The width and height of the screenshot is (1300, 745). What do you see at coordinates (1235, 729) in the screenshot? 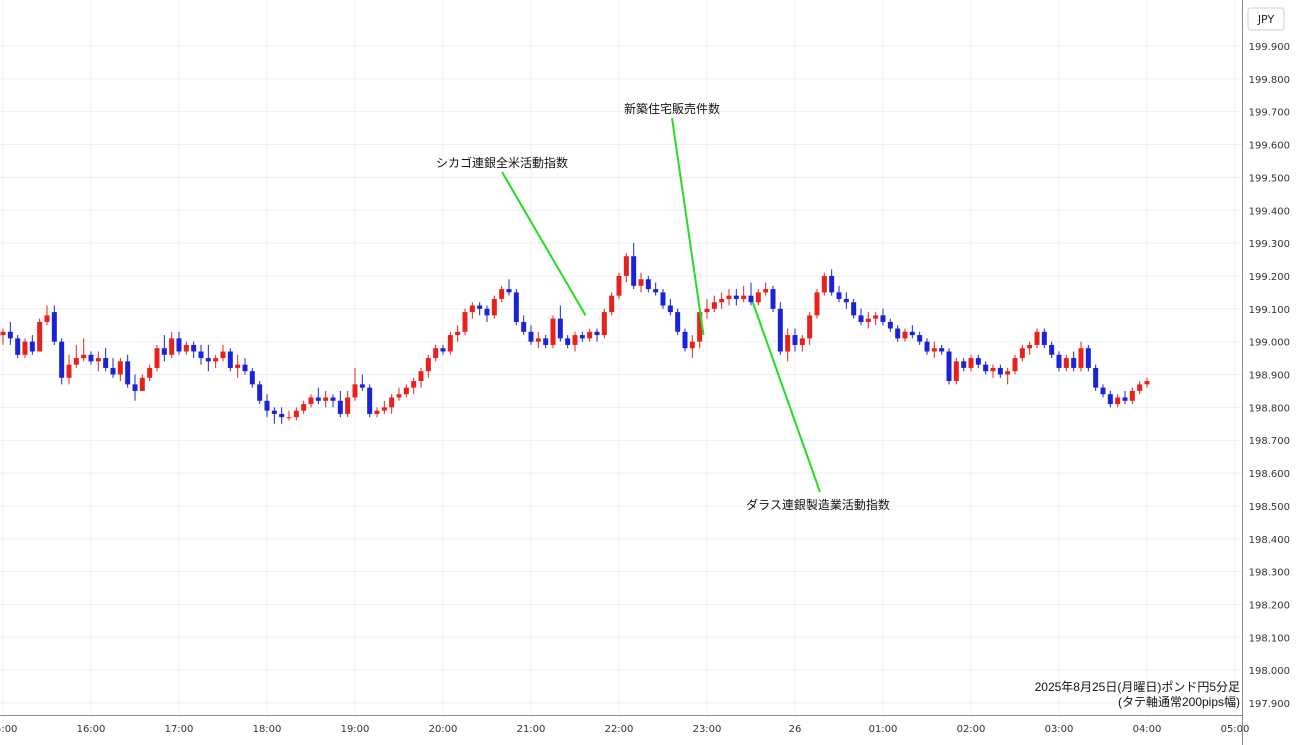
I see `x-tick-label: 05:00` at bounding box center [1235, 729].